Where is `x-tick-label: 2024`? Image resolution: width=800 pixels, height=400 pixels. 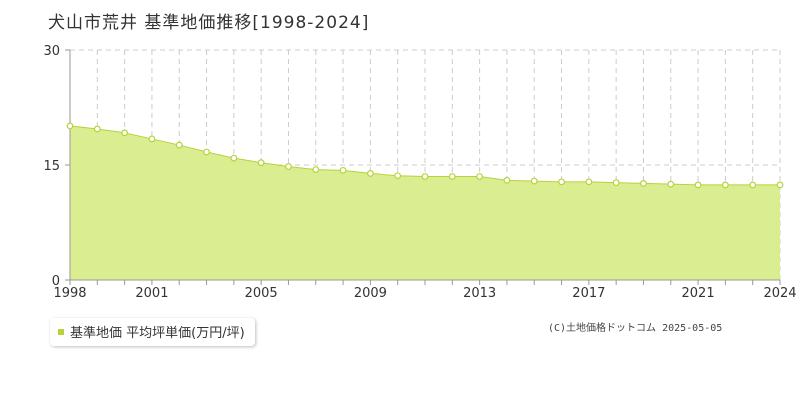 x-tick-label: 2024 is located at coordinates (779, 293).